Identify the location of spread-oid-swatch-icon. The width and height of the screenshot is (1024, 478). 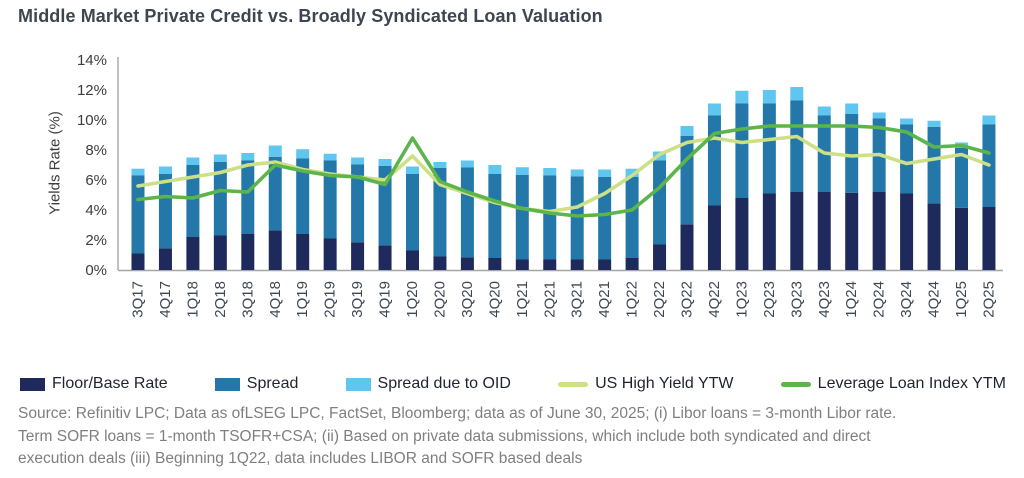
(358, 384).